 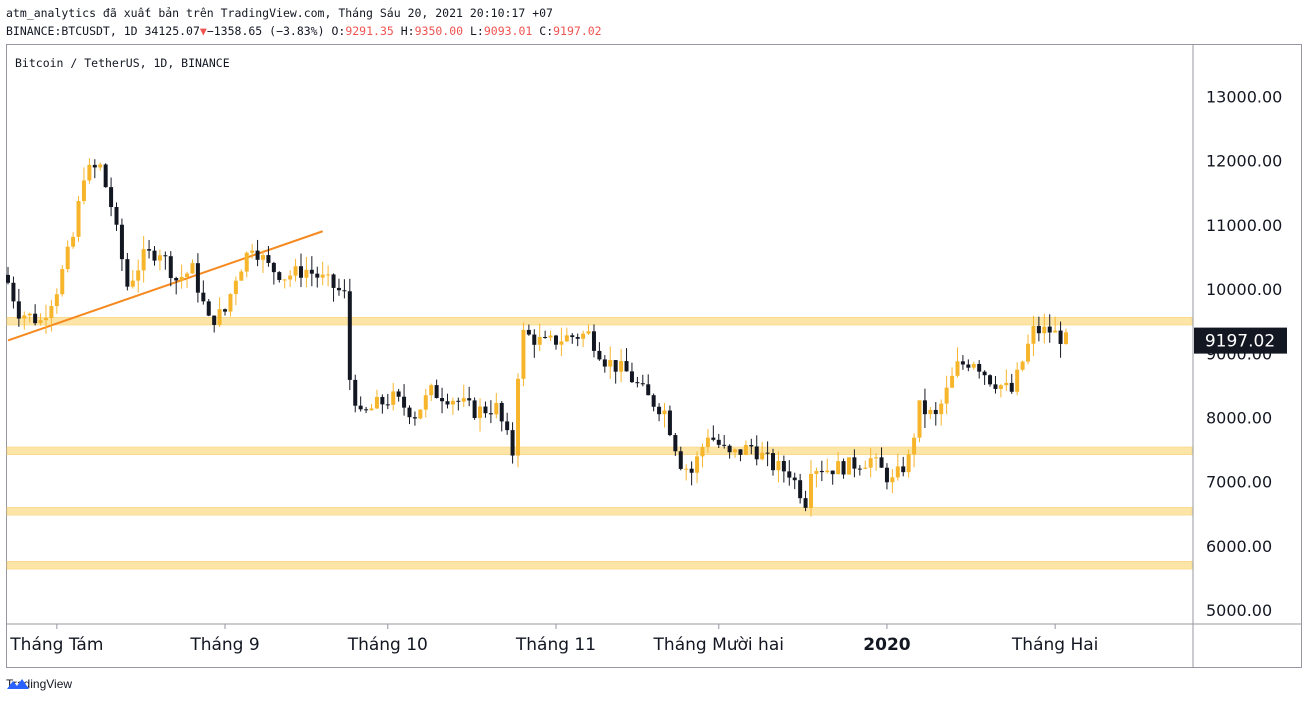 I want to click on x-tick-label: Tháng Hai, so click(x=1054, y=645).